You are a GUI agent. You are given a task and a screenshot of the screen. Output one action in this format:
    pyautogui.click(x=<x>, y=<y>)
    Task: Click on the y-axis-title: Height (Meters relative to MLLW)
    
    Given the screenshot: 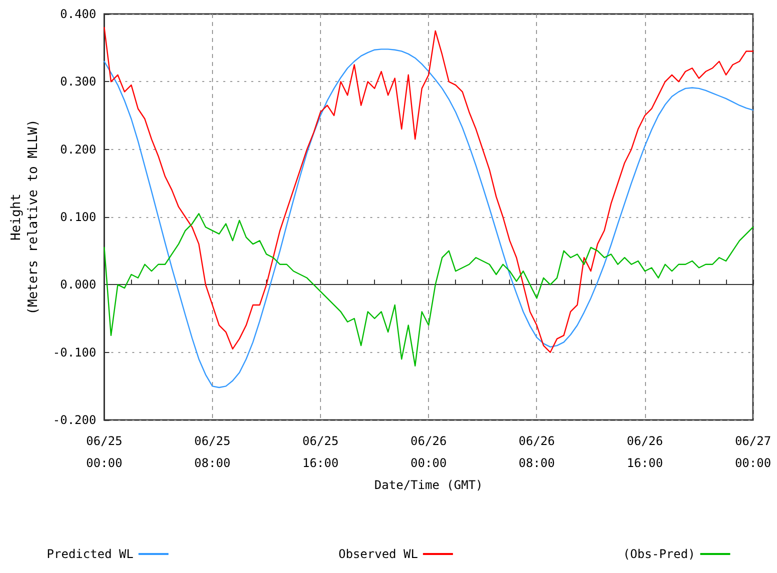 What is the action you would take?
    pyautogui.click(x=25, y=217)
    